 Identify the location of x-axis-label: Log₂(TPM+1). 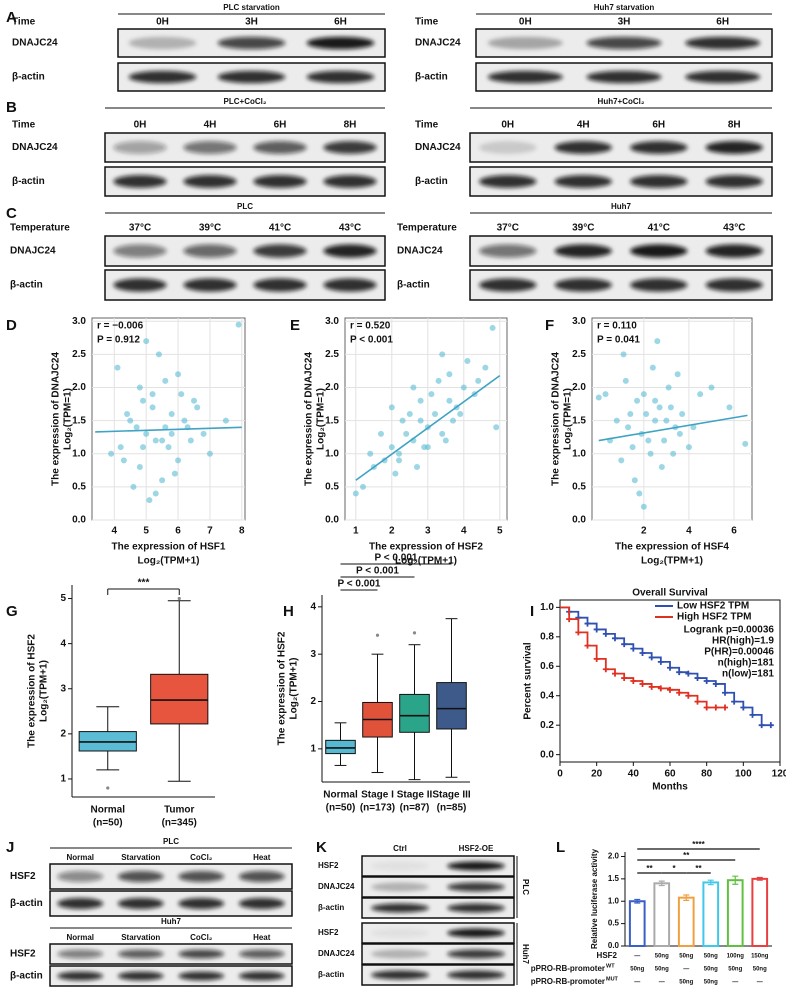
(169, 561).